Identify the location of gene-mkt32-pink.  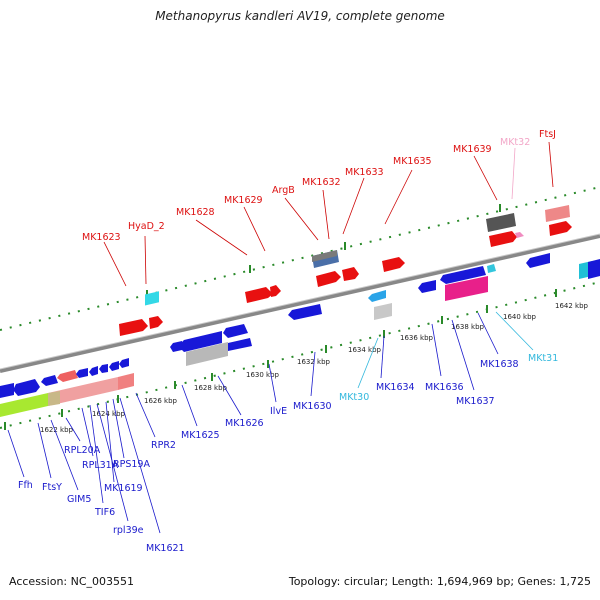
(519, 235).